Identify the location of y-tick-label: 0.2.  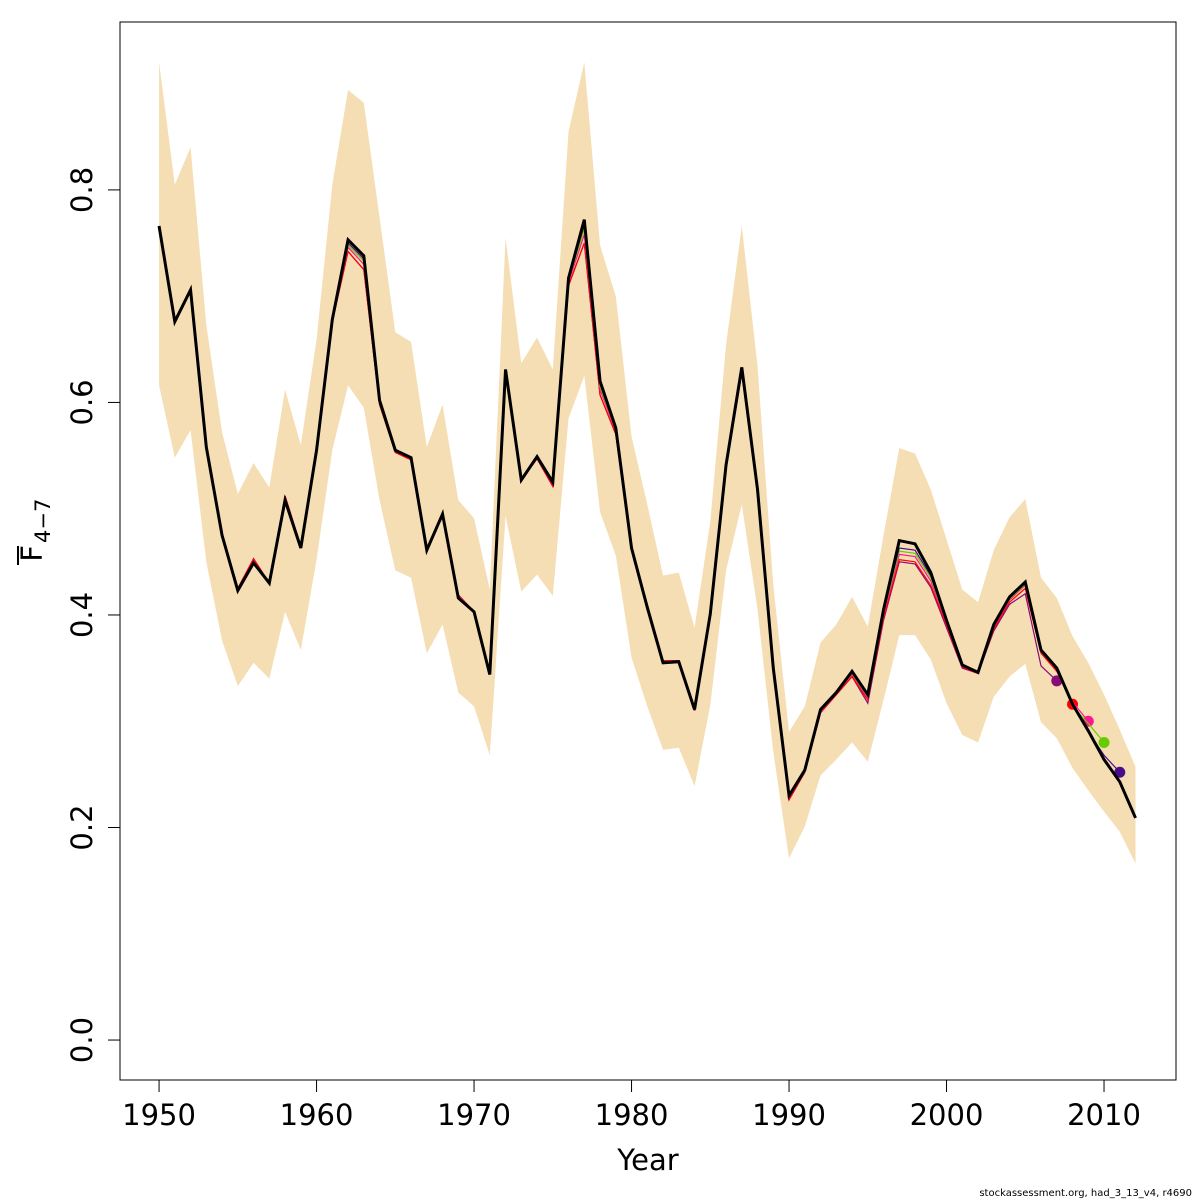
(82, 827).